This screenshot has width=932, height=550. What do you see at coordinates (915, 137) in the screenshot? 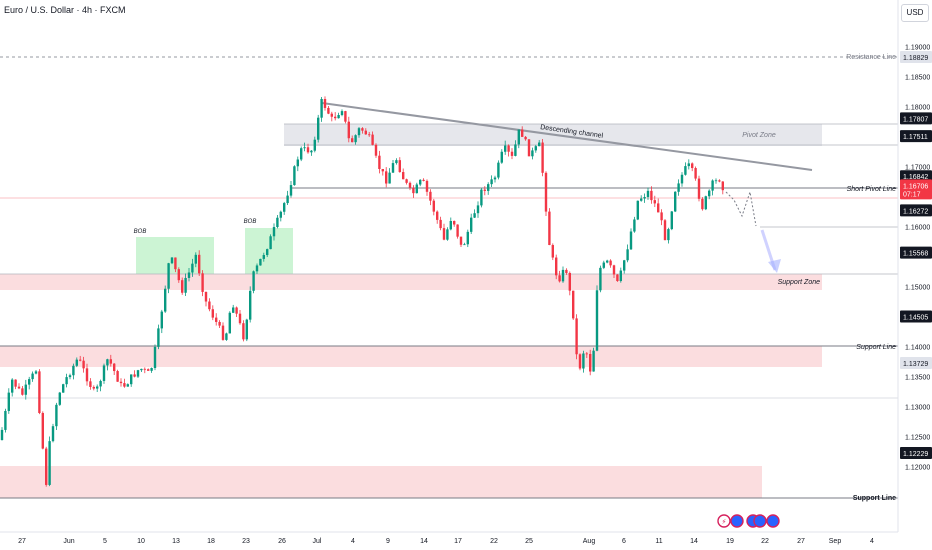
I see `price-tag-label: 1.17511` at bounding box center [915, 137].